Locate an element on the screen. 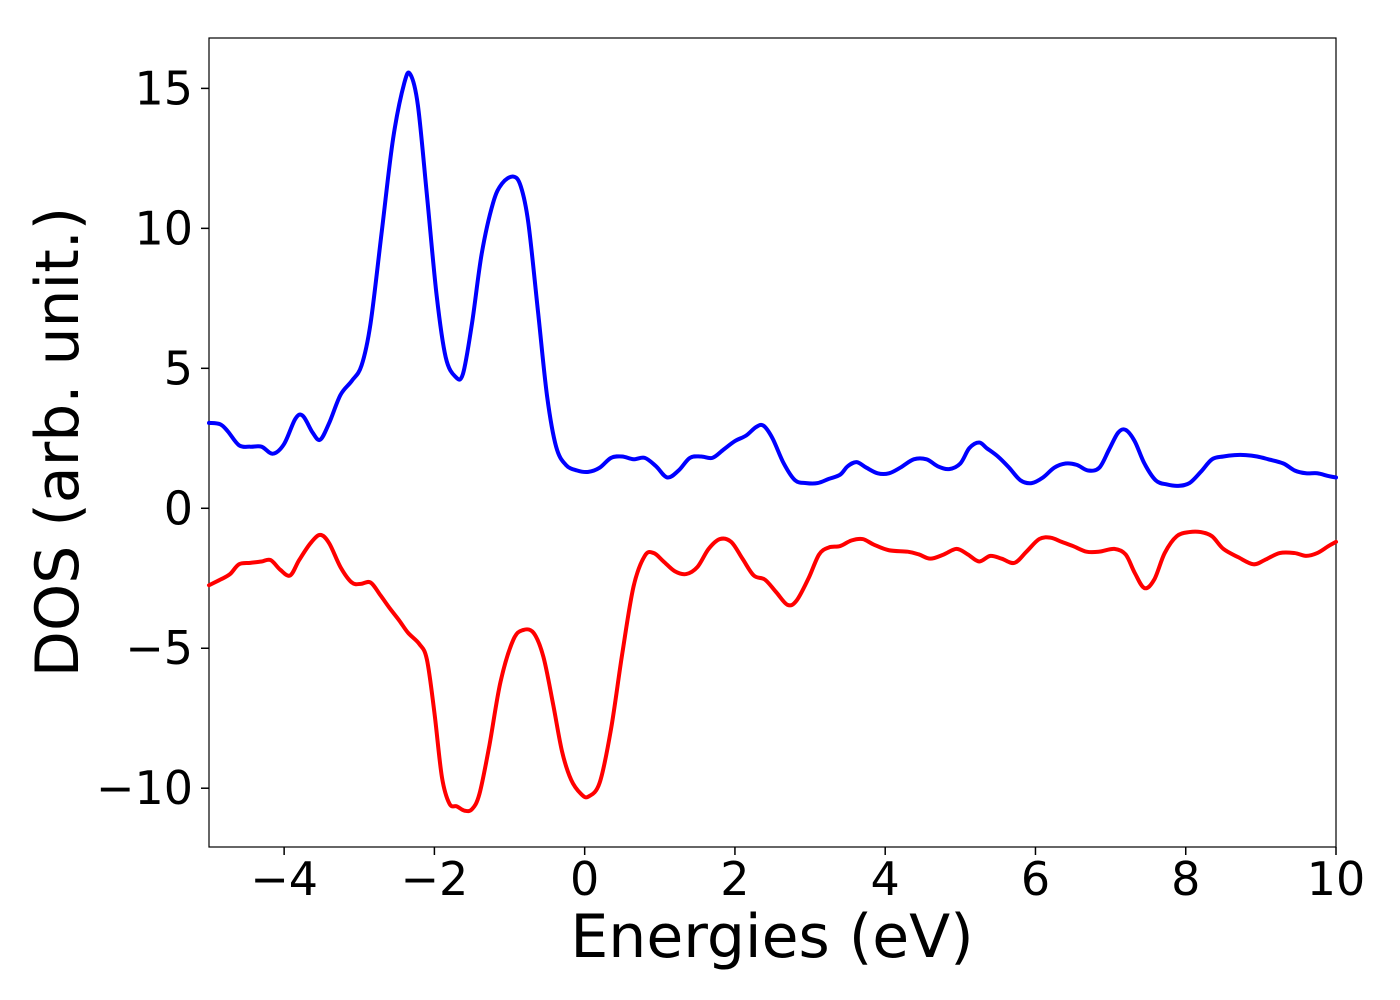 The height and width of the screenshot is (1000, 1400). y-tick-label: −5 is located at coordinates (159, 648).